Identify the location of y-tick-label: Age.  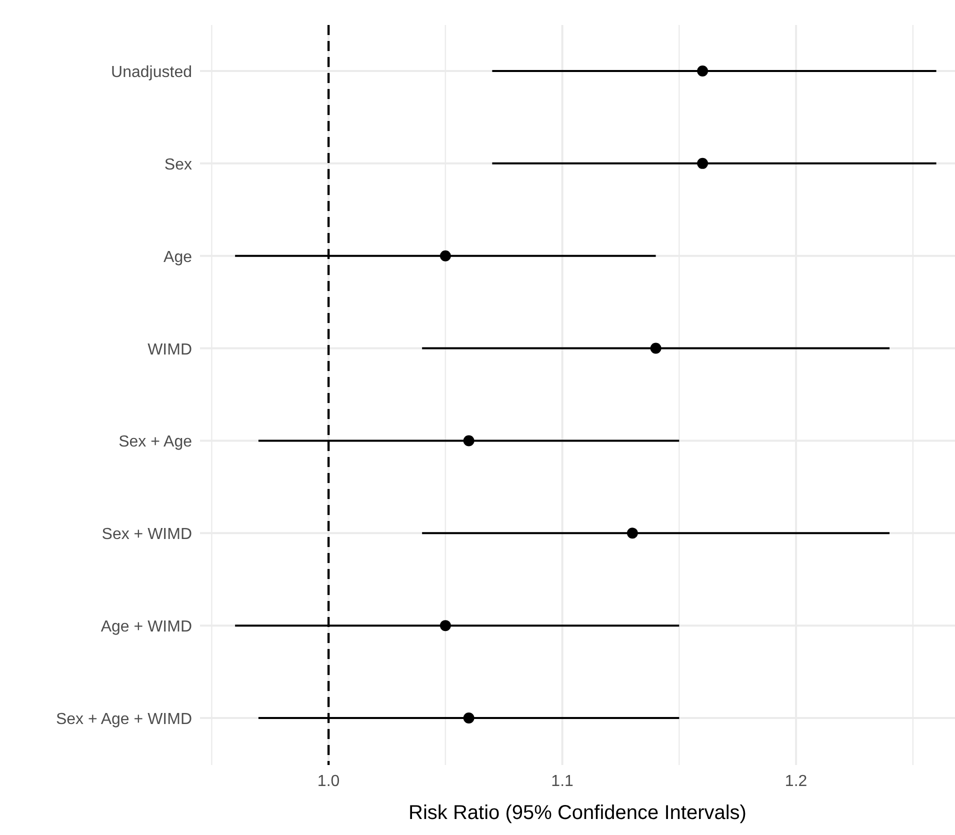
(178, 257).